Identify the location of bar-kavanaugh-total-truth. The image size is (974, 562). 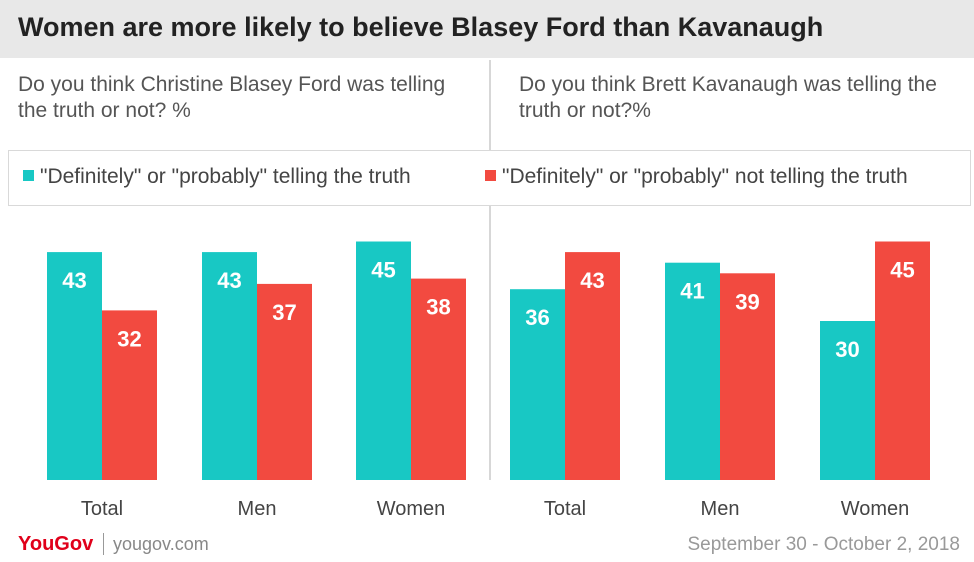
(537, 384).